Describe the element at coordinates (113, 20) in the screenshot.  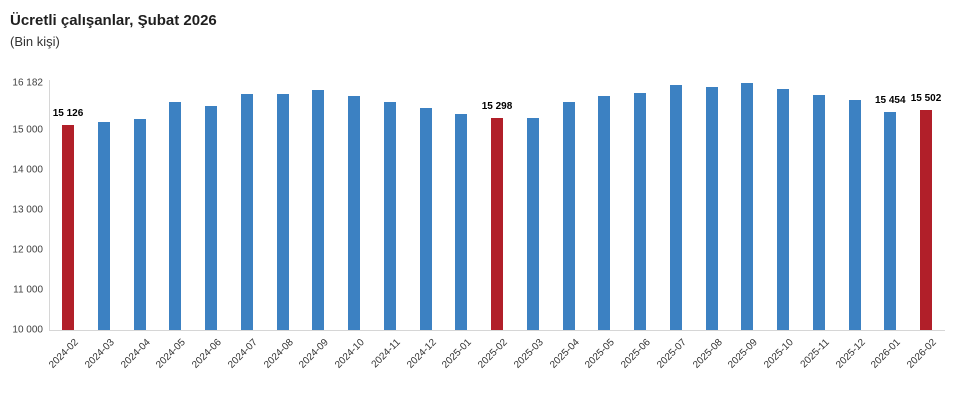
I see `chart-title: Ücretli çalışanlar, Şubat 2026` at that location.